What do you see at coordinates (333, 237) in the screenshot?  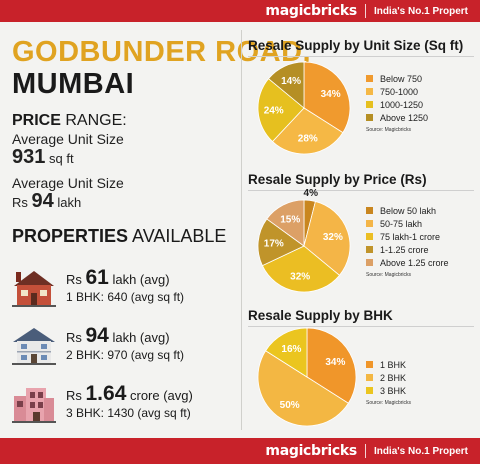 I see `pie-data-label: 32%` at bounding box center [333, 237].